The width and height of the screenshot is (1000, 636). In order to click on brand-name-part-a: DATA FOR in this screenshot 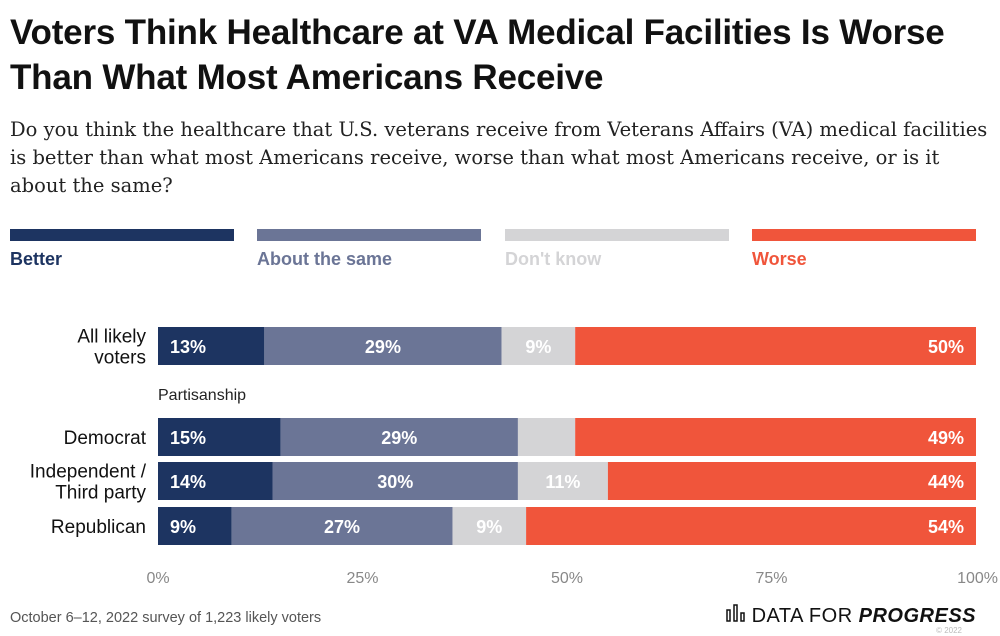, I will do `click(802, 615)`.